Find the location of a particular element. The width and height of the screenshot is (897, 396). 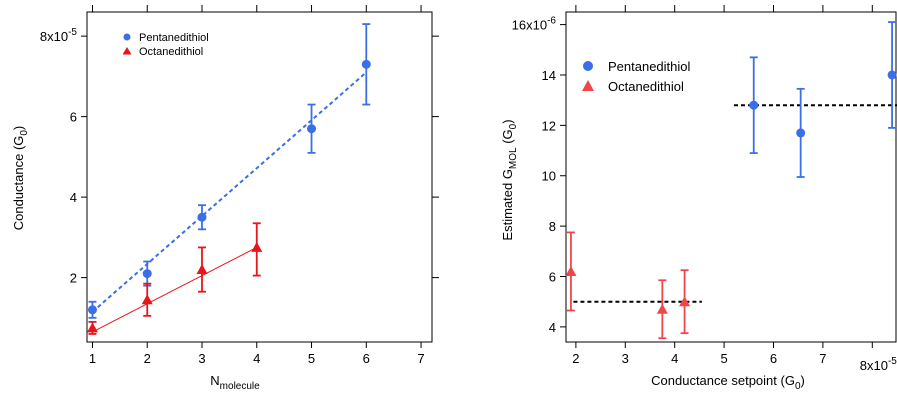

left-x-tick-label: 6 is located at coordinates (366, 358).